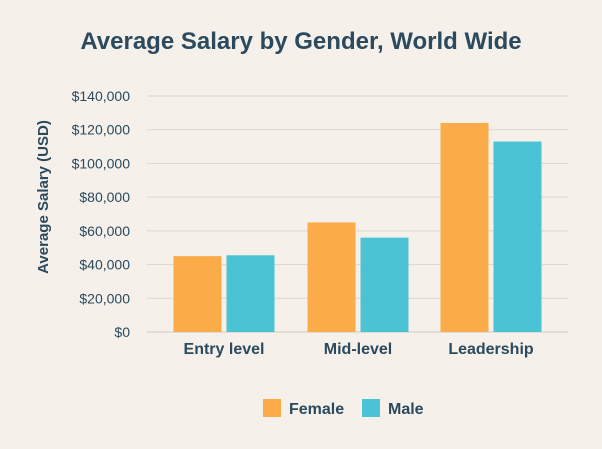  Describe the element at coordinates (316, 409) in the screenshot. I see `legend-label-female: Female` at that location.